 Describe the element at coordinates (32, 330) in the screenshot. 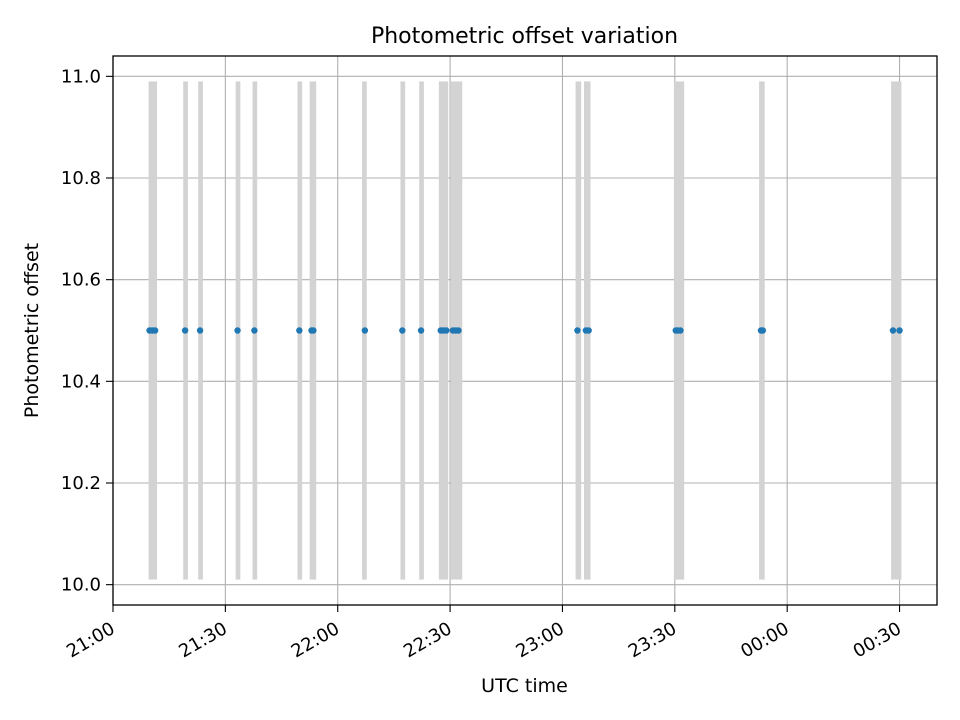

I see `y-axis-label: Photometric offset` at that location.